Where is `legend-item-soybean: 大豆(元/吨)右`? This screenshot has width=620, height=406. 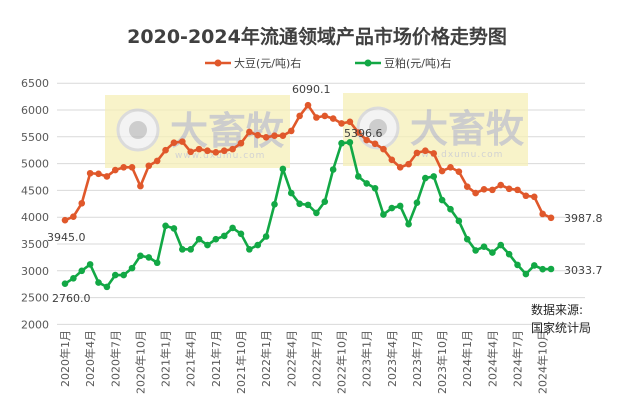
legend-item-soybean: 大豆(元/吨)右 is located at coordinates (253, 63).